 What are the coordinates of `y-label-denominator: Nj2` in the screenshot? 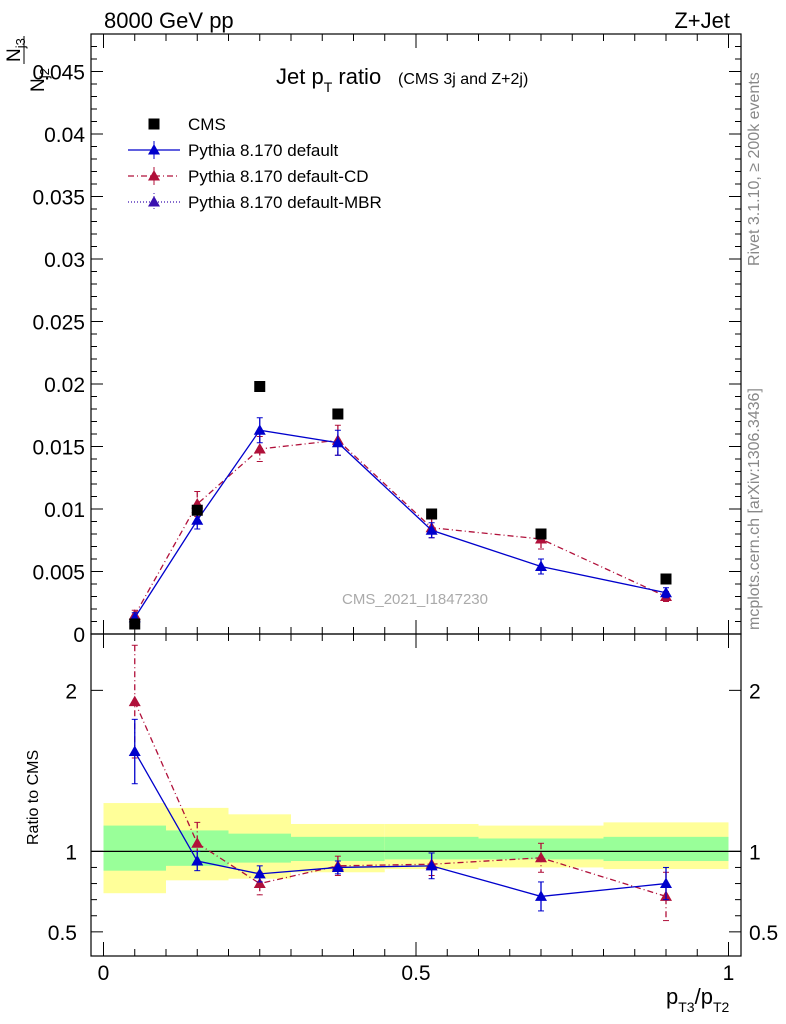 It's located at (40, 80).